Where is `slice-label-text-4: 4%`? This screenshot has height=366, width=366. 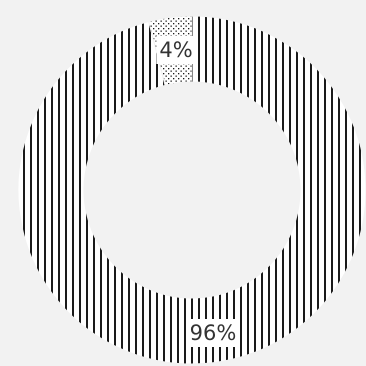
slice-label-text-4: 4% is located at coordinates (175, 50).